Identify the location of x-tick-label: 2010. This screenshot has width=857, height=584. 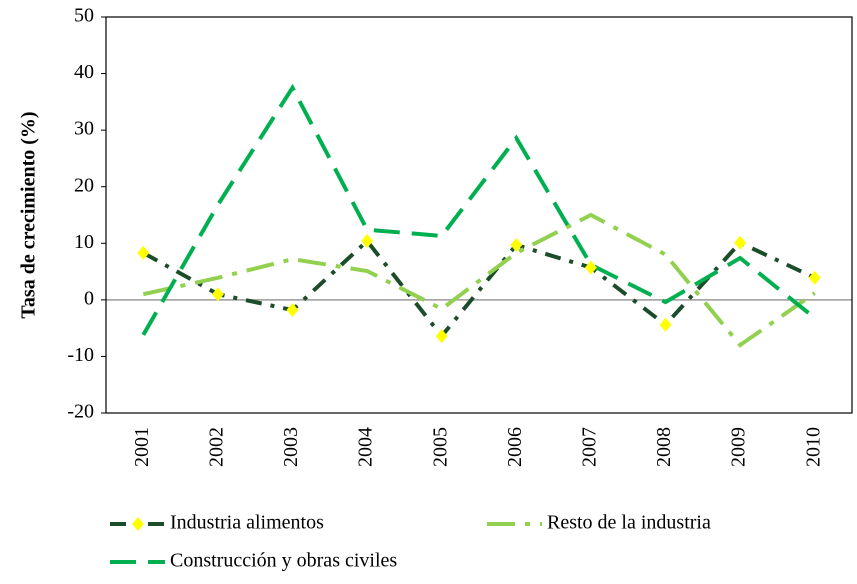
(813, 447).